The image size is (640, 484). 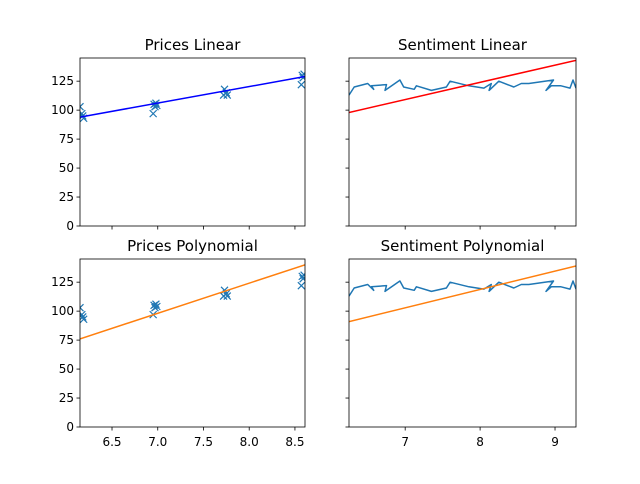 I want to click on subplot-title: Sentiment Polynomial, so click(x=463, y=246).